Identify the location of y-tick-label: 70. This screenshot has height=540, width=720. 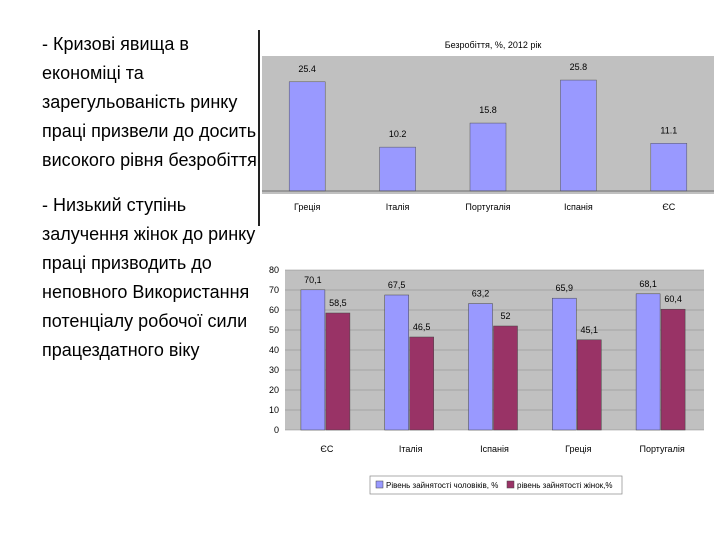
(274, 290).